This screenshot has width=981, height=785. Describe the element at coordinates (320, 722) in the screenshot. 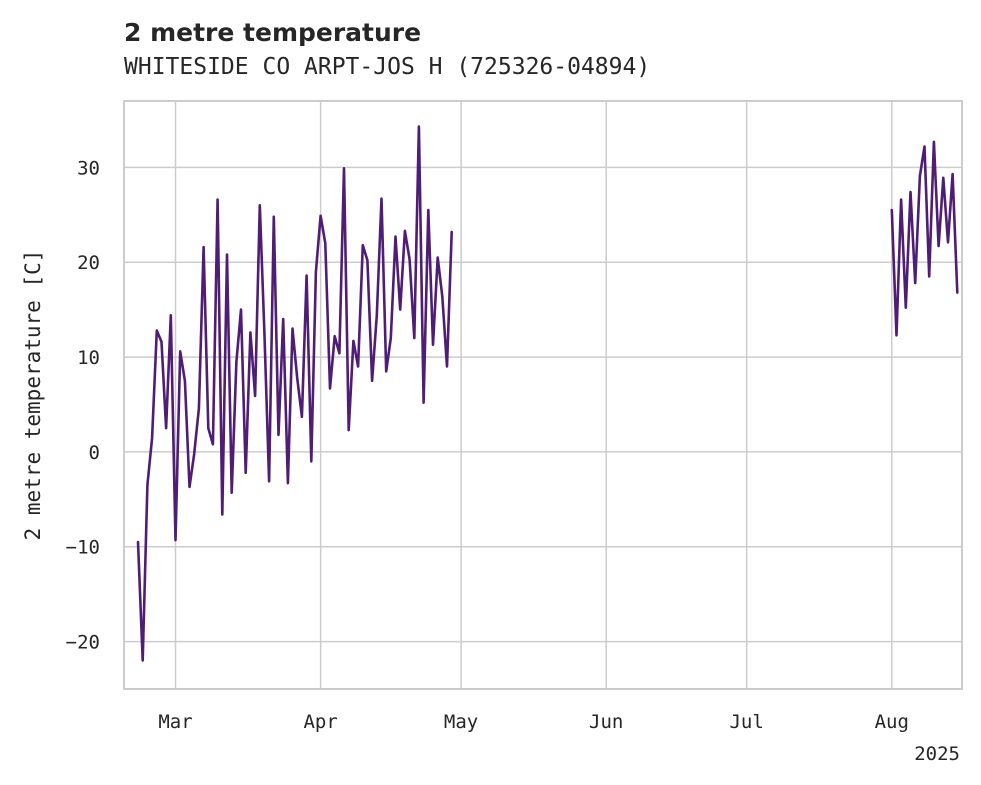

I see `x-tick-label: Apr` at that location.